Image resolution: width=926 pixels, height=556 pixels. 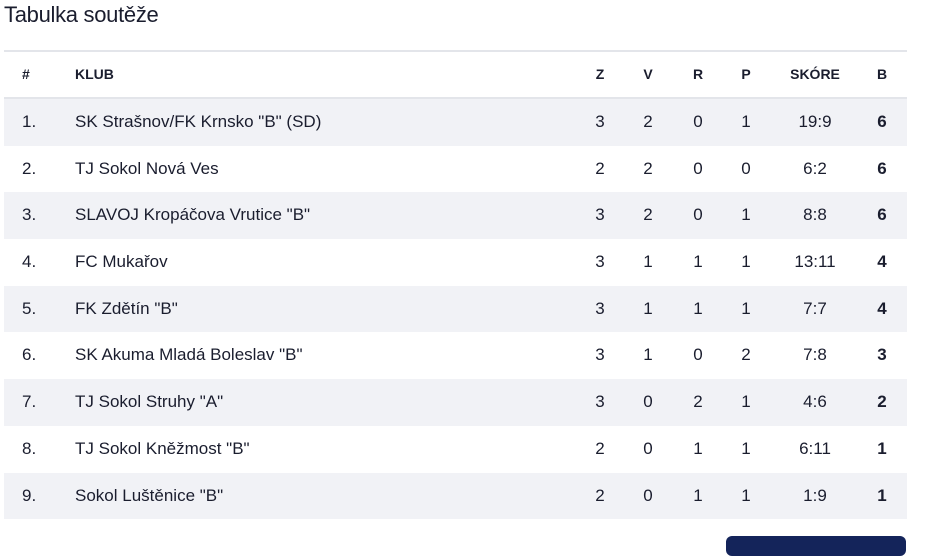 What do you see at coordinates (26, 74) in the screenshot?
I see `header-pos: #` at bounding box center [26, 74].